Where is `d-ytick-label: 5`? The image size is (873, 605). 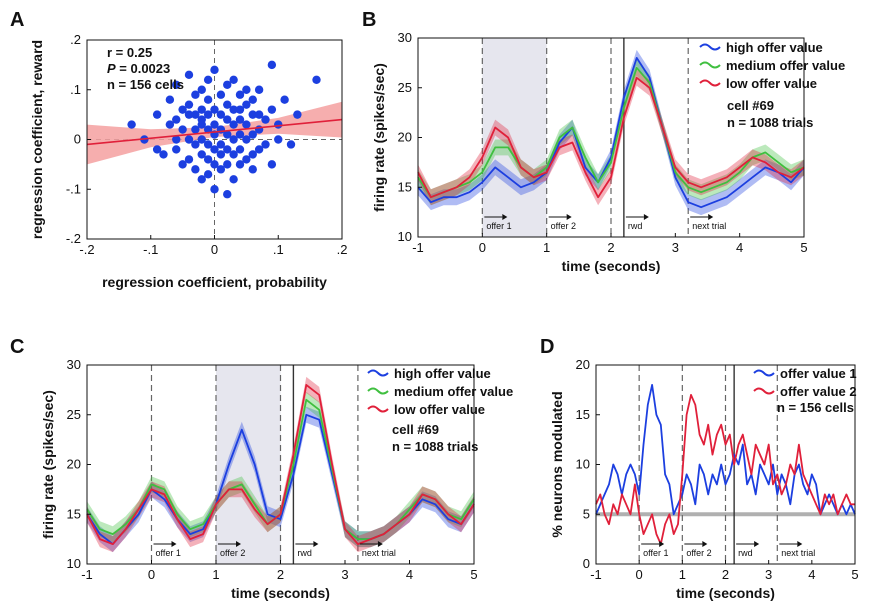
d-ytick-label: 5 is located at coordinates (586, 513).